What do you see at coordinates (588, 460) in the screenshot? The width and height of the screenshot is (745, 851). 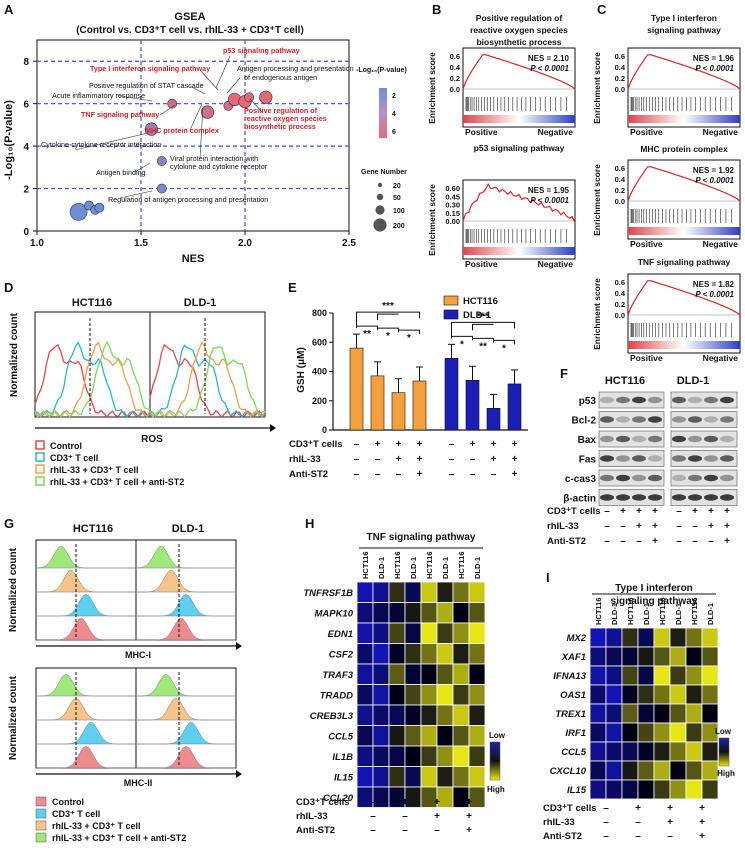 I see `f-protein-3: Fas` at bounding box center [588, 460].